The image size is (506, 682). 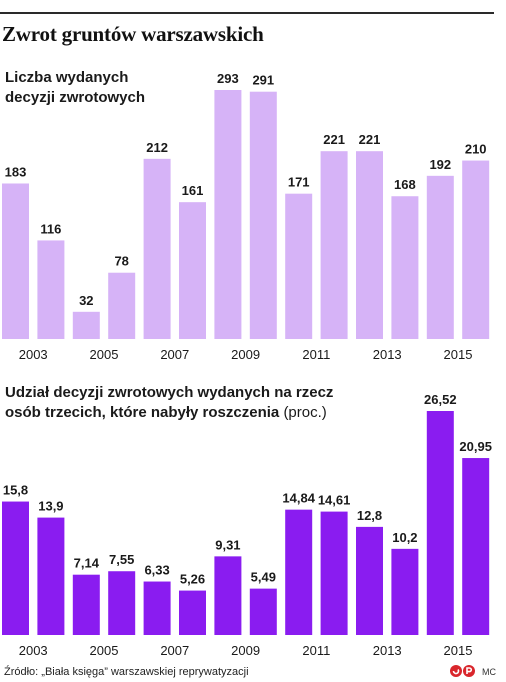 I want to click on chart2-bar-2004, so click(x=86, y=604).